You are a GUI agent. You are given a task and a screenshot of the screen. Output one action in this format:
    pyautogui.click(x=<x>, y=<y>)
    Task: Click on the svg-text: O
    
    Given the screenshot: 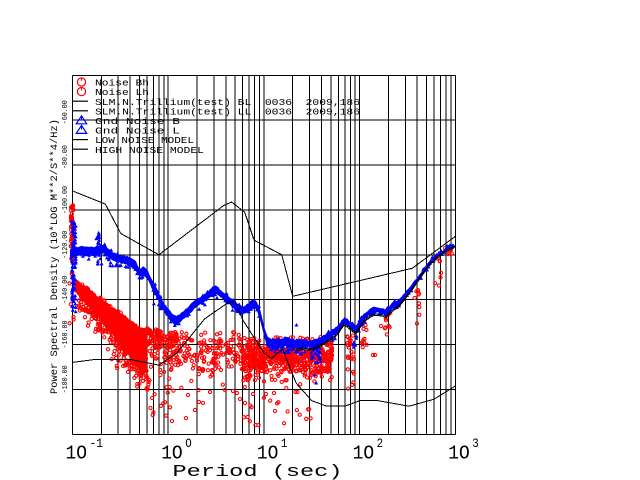 What is the action you would take?
    pyautogui.click(x=188, y=443)
    